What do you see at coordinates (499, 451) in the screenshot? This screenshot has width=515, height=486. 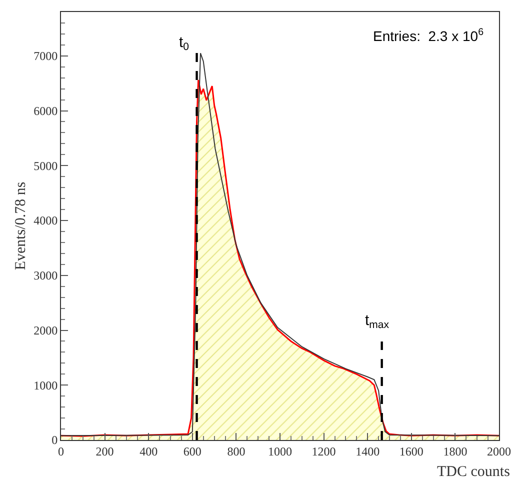 I see `x-tick-label: 2000` at bounding box center [499, 451].